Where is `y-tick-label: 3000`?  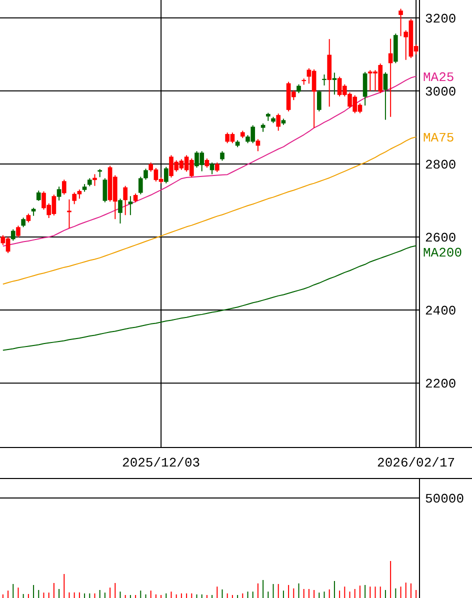
y-tick-label: 3000 is located at coordinates (440, 92).